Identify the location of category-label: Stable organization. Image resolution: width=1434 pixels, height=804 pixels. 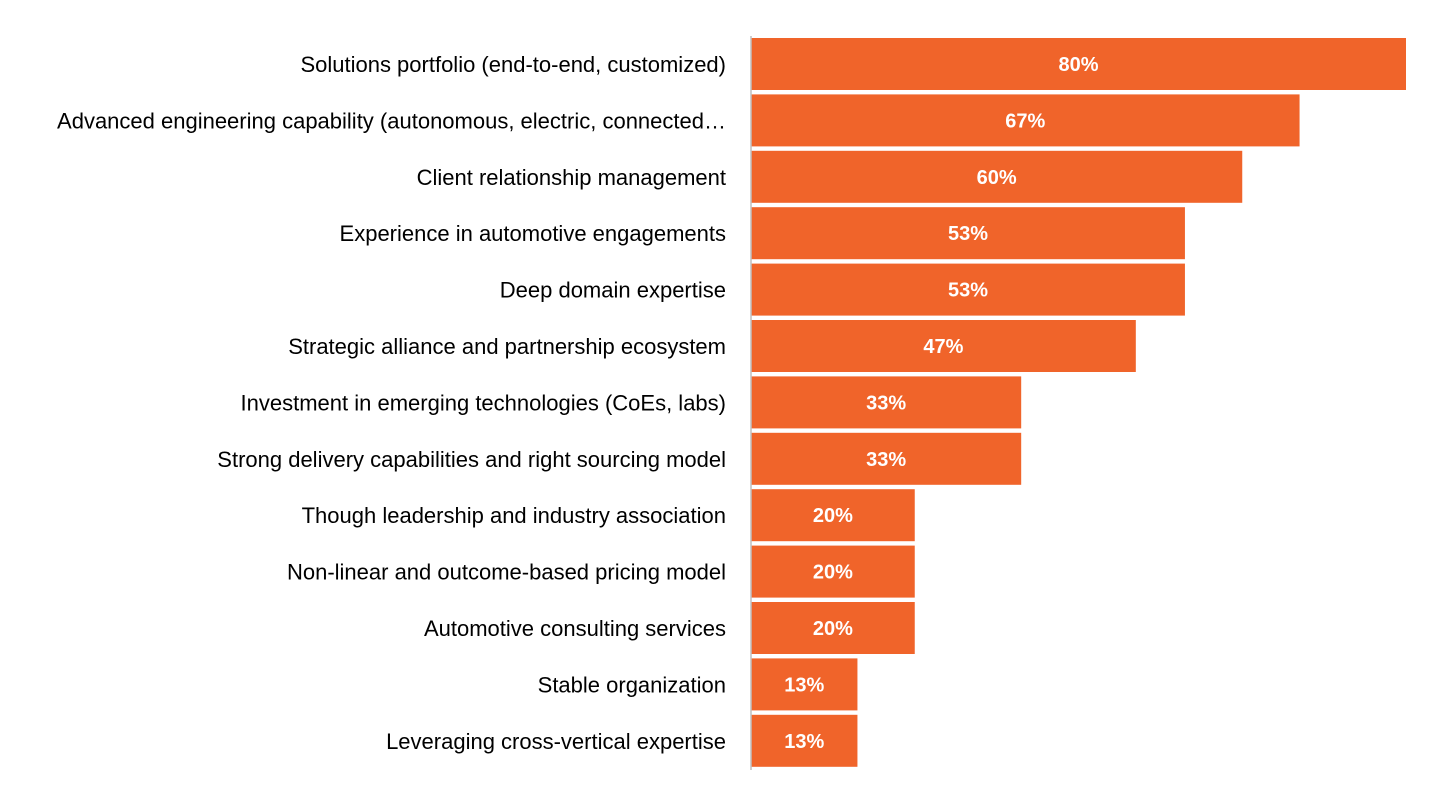
(632, 684).